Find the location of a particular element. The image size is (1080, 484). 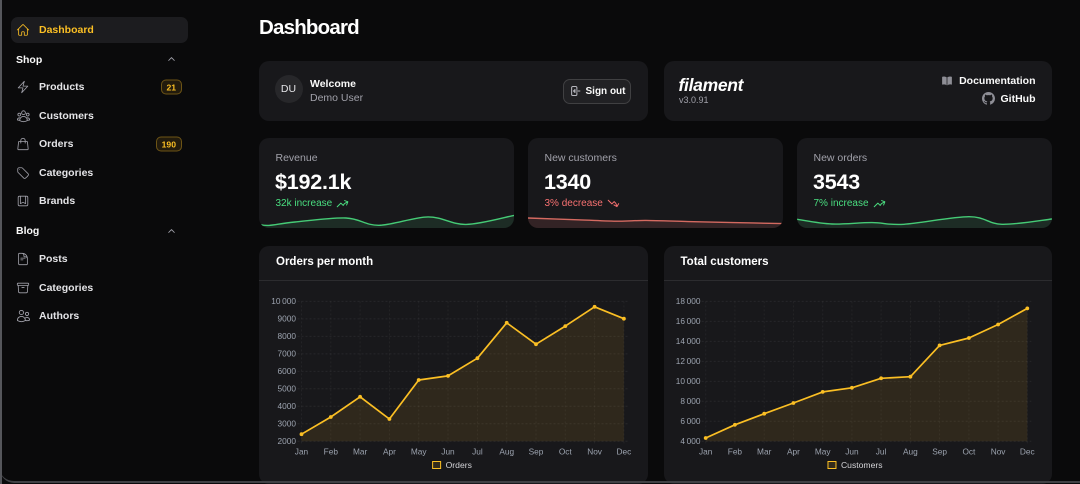

svg-text: 8 000 is located at coordinates (690, 401).